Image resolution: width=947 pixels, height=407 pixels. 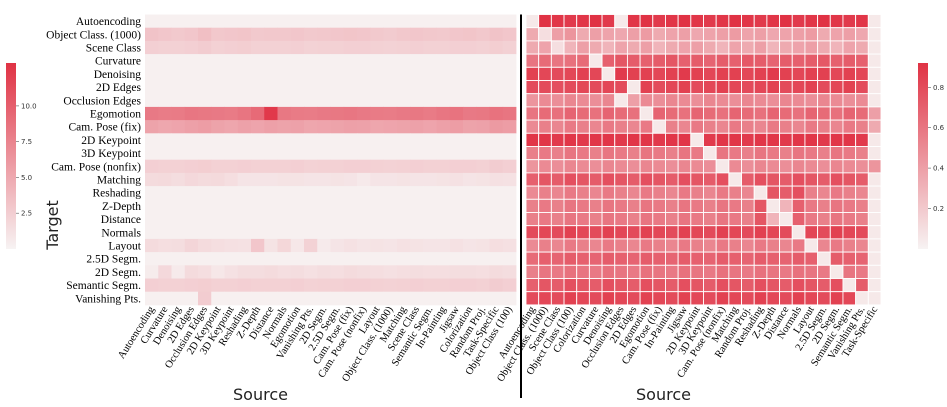 I want to click on row-label: Semantic Segm., so click(x=103, y=286).